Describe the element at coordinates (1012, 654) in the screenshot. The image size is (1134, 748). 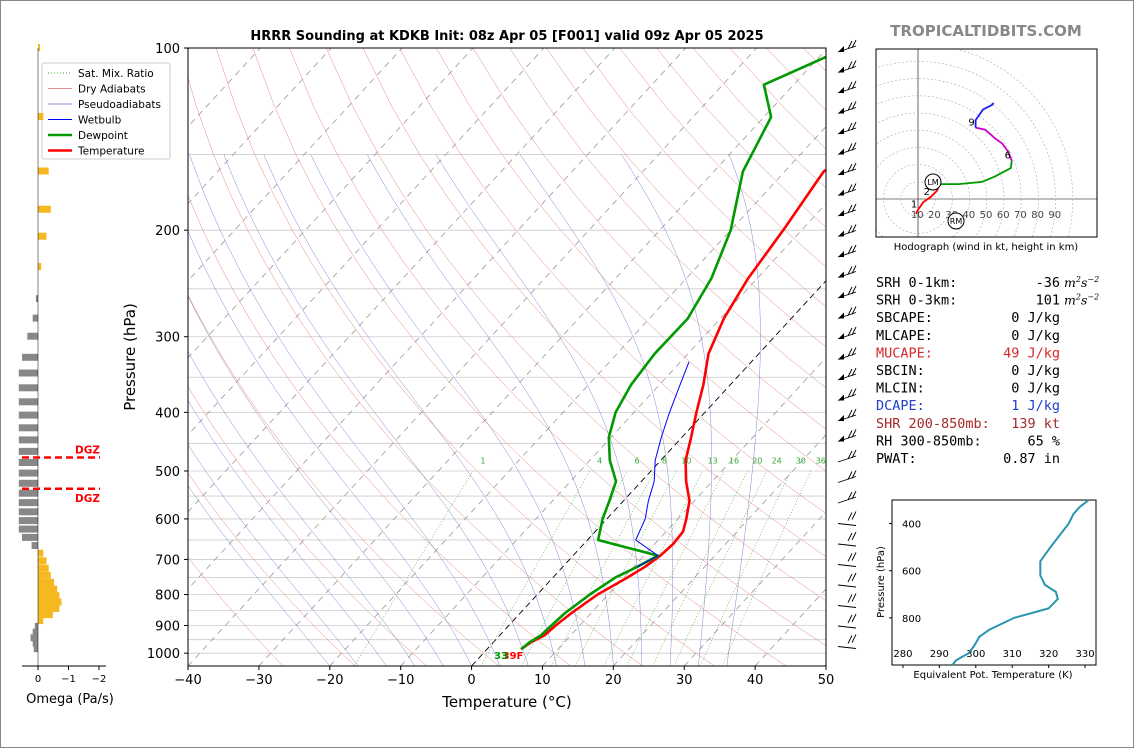
I see `theta-x-tick-label: 310` at that location.